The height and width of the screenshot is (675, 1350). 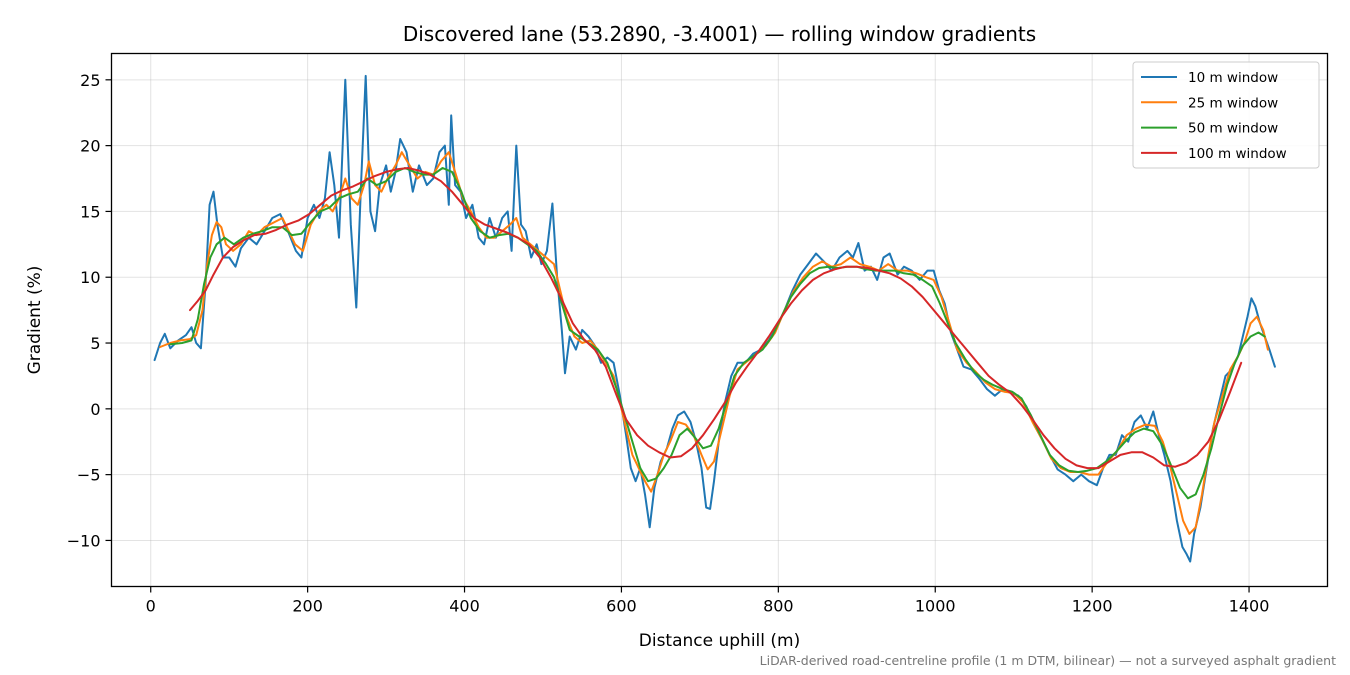 What do you see at coordinates (1233, 129) in the screenshot?
I see `legend-label-3: 50 m window` at bounding box center [1233, 129].